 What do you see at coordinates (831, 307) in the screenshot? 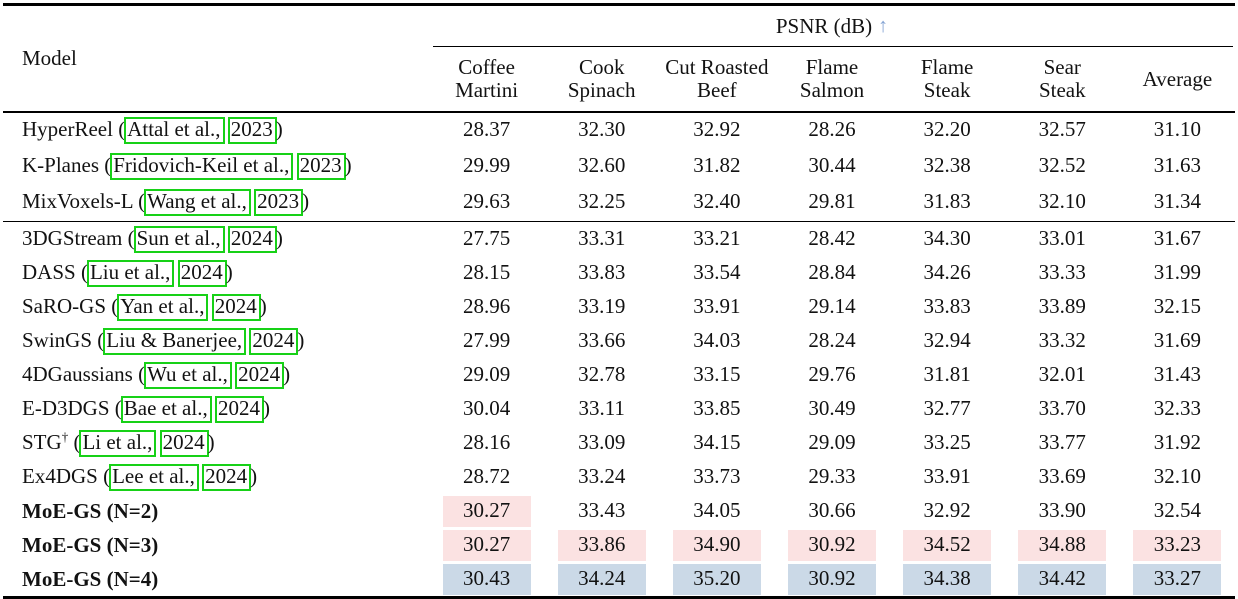
I see `psnr-value-cell: 29.14` at bounding box center [831, 307].